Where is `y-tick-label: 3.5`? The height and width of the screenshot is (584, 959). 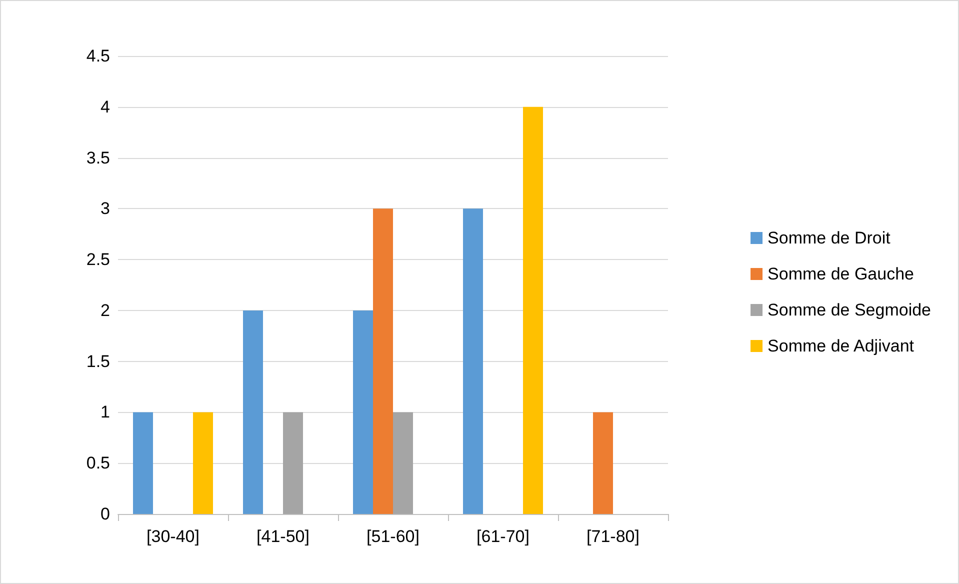
y-tick-label: 3.5 is located at coordinates (98, 158).